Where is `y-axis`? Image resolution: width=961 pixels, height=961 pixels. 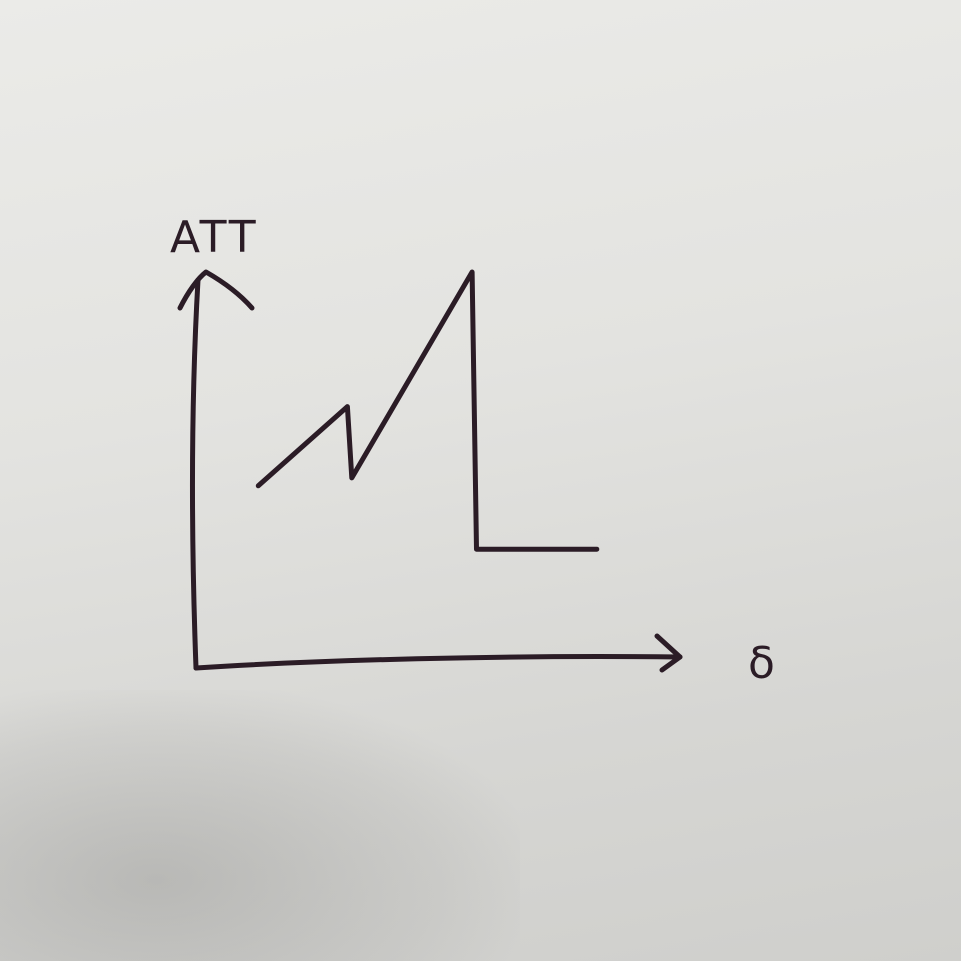
y-axis is located at coordinates (195, 474).